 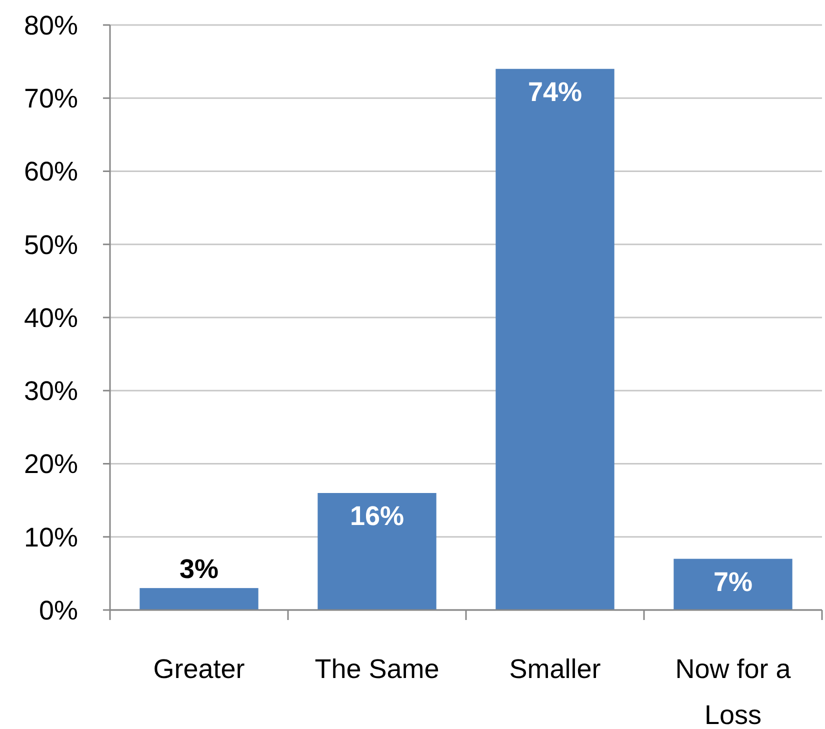 I want to click on data-label: 74%, so click(x=555, y=91).